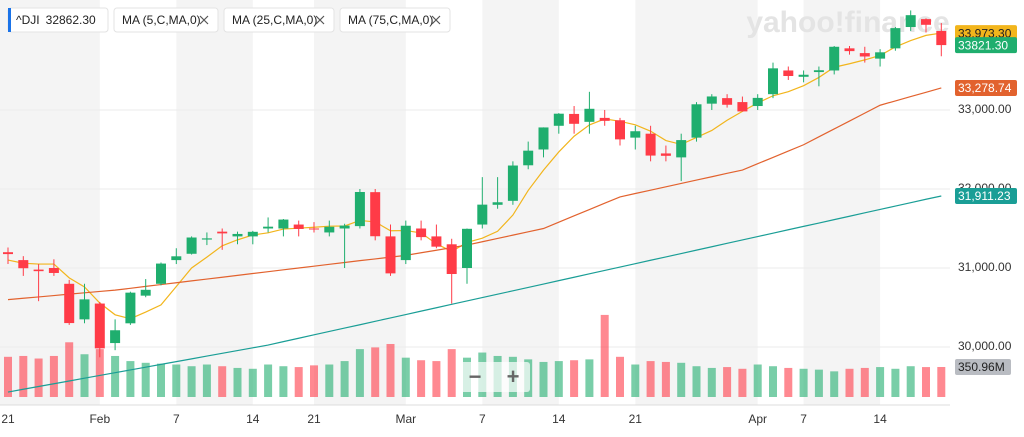 The width and height of the screenshot is (1024, 437). I want to click on close-label: 33821.30, so click(983, 45).